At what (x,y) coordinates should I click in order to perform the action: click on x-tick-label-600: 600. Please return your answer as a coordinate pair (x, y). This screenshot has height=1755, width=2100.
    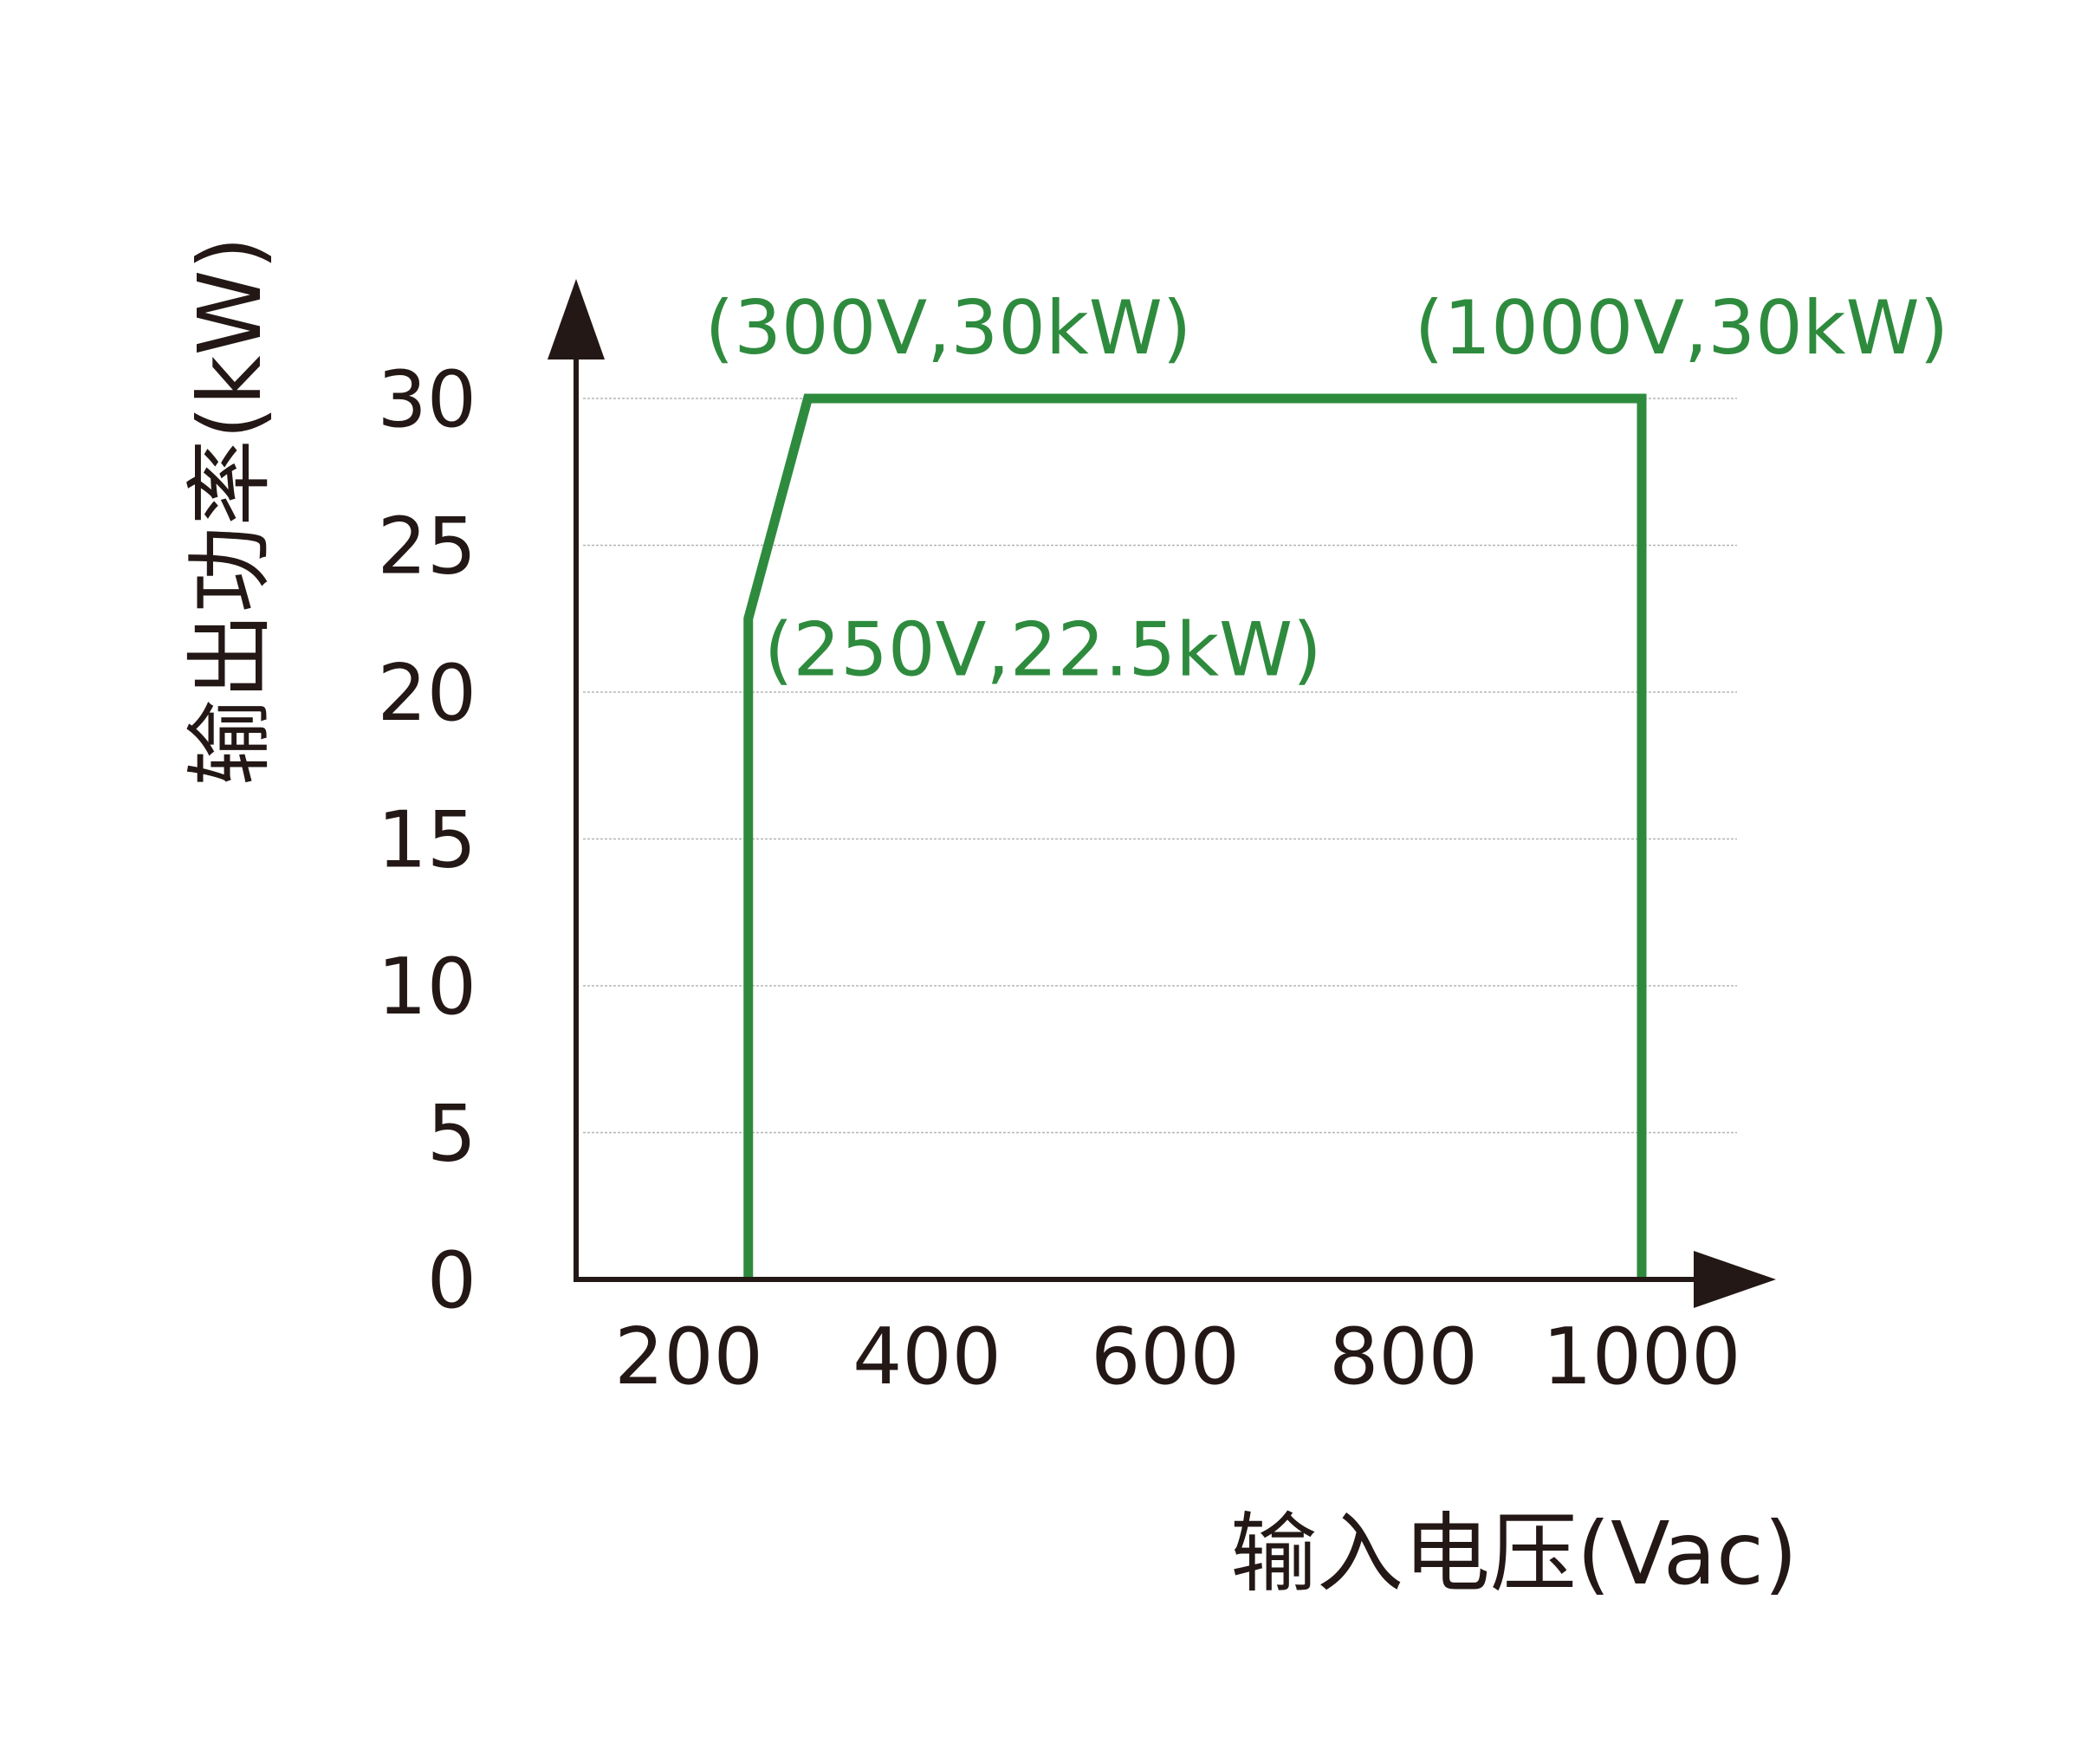
    Looking at the image, I should click on (1166, 1356).